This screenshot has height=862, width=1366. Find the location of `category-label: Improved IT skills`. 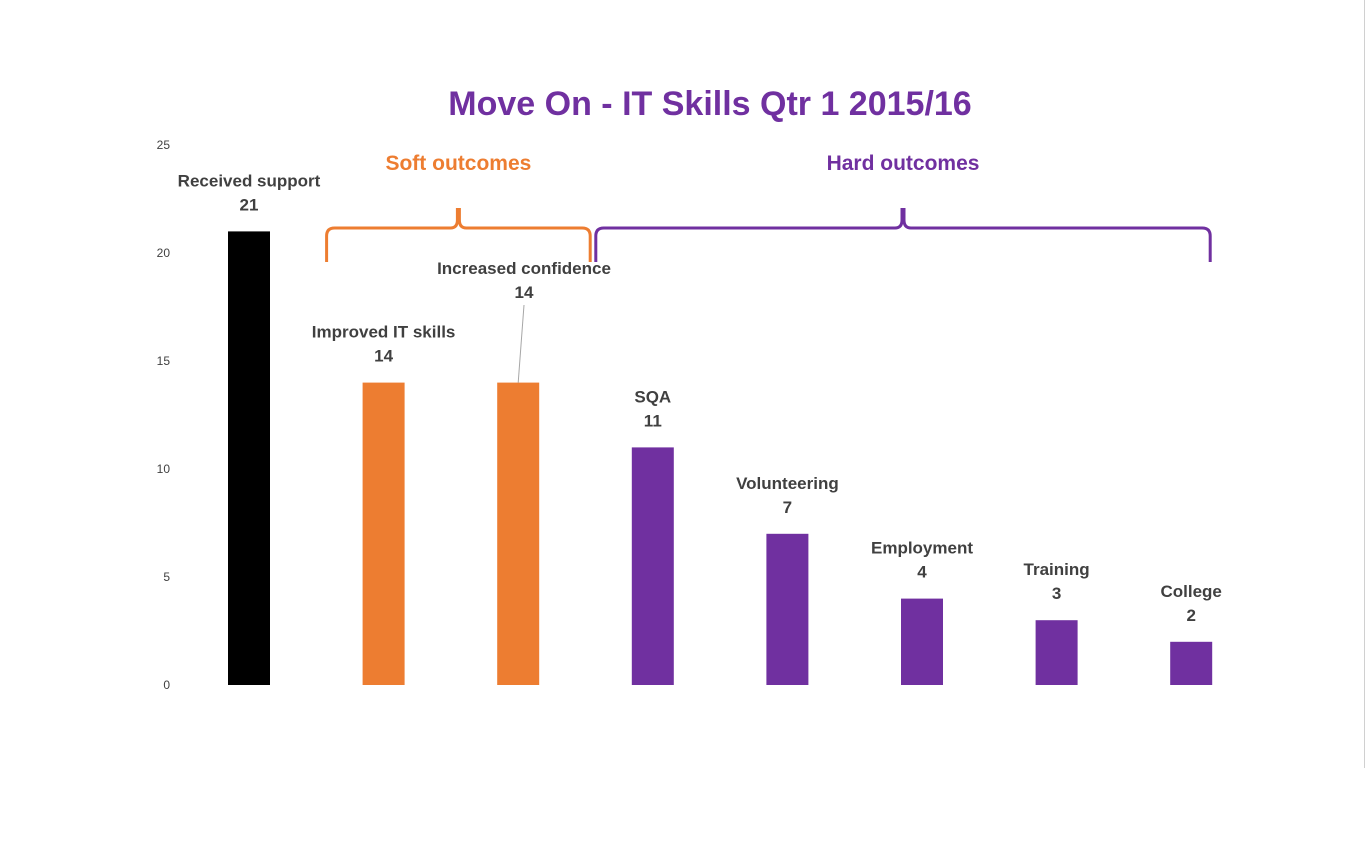

category-label: Improved IT skills is located at coordinates (384, 332).